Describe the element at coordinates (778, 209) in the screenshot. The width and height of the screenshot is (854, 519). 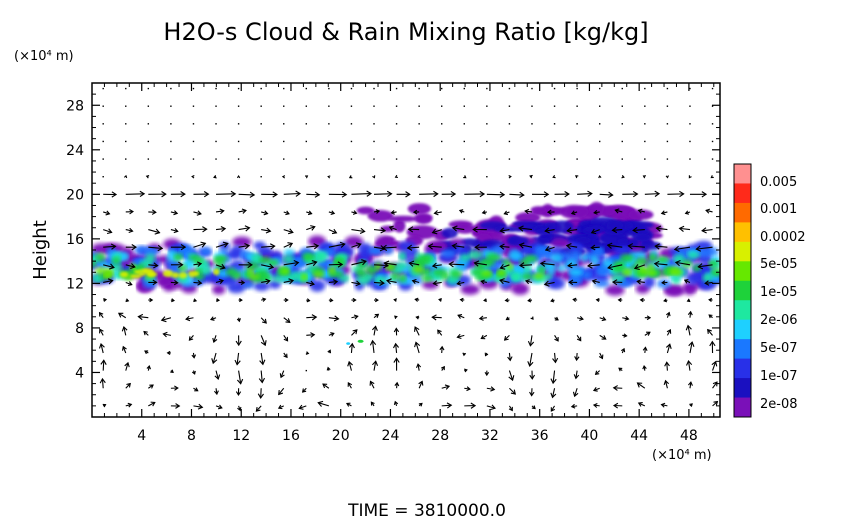
I see `colorbar-label: 0.001` at that location.